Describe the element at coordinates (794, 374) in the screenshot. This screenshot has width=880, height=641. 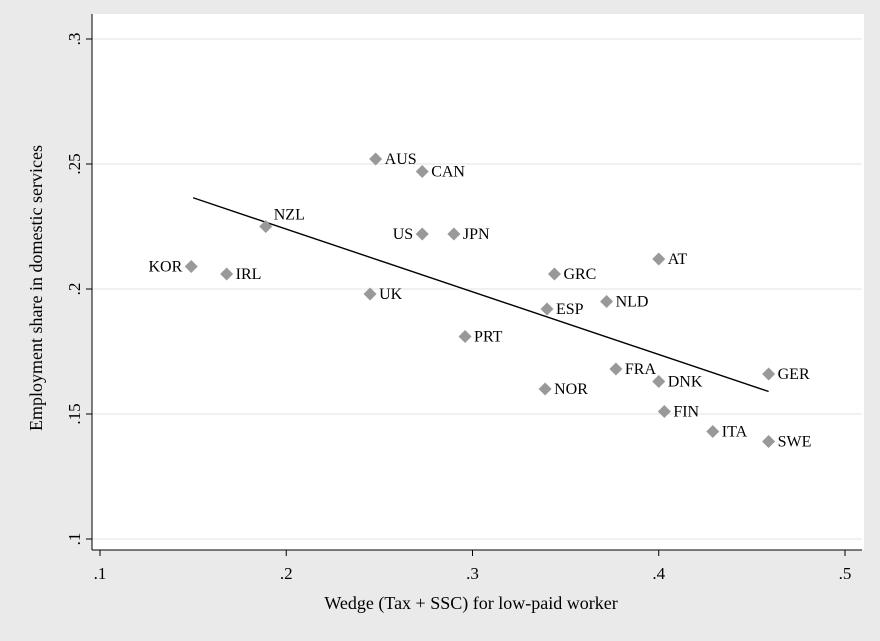
I see `point-label: GER` at that location.